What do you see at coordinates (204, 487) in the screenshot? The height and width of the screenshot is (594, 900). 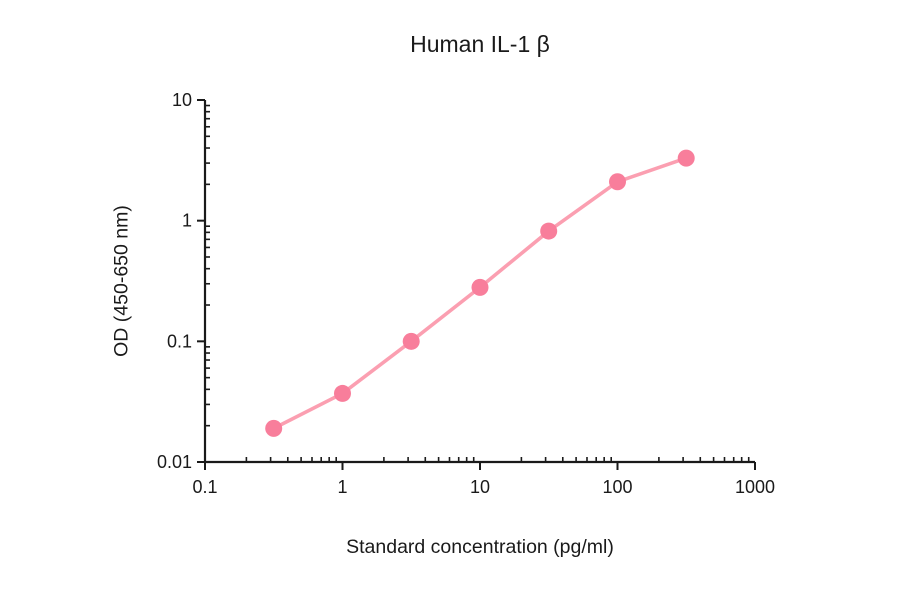 I see `x-tick-label: 0.1` at bounding box center [204, 487].